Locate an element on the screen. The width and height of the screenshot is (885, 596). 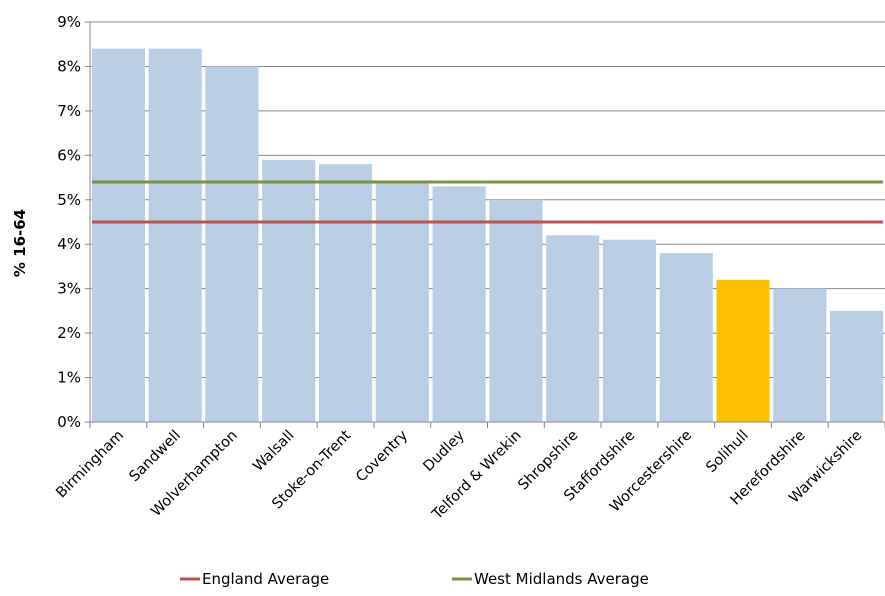
y-tick-labels: 0% 1% 2% 3% 4% 5% 6% 7% 8% 9% is located at coordinates (69, 222).